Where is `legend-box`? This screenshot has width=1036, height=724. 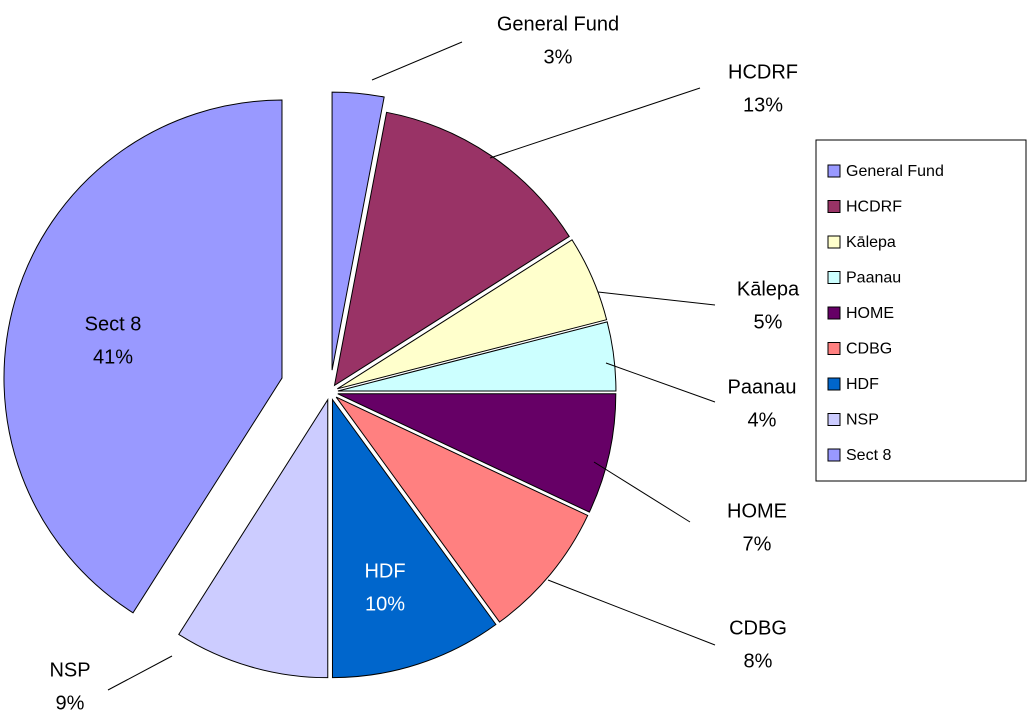
legend-box is located at coordinates (921, 310).